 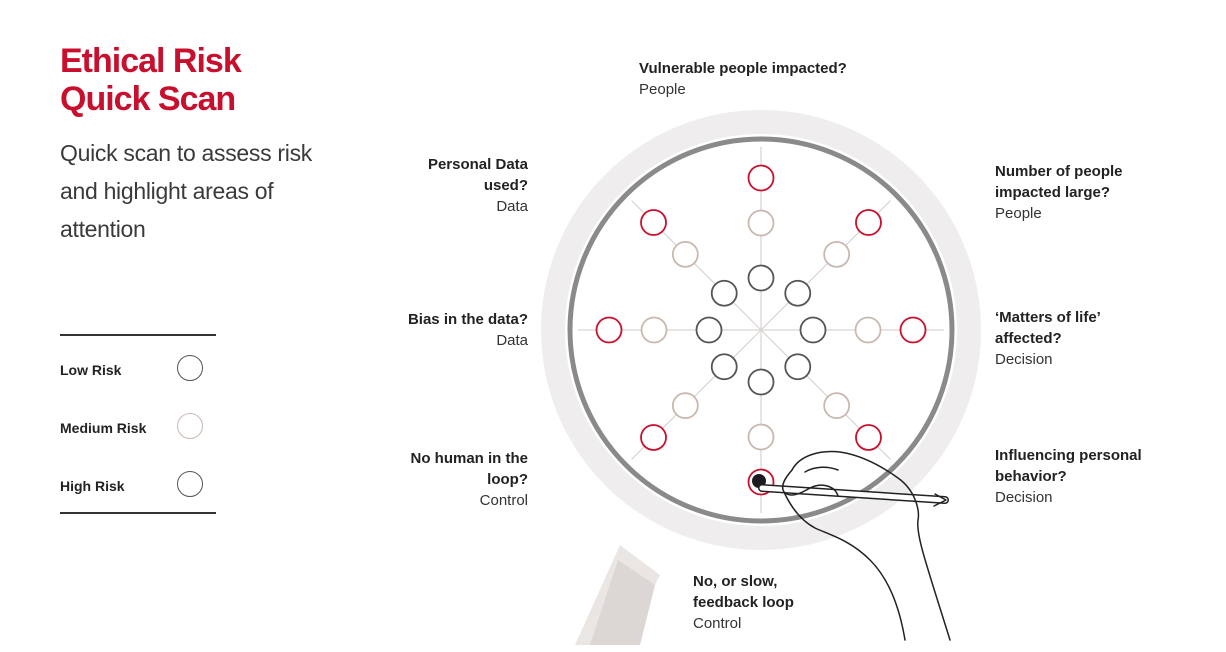 I want to click on risk-node-bias-high, so click(x=609, y=330).